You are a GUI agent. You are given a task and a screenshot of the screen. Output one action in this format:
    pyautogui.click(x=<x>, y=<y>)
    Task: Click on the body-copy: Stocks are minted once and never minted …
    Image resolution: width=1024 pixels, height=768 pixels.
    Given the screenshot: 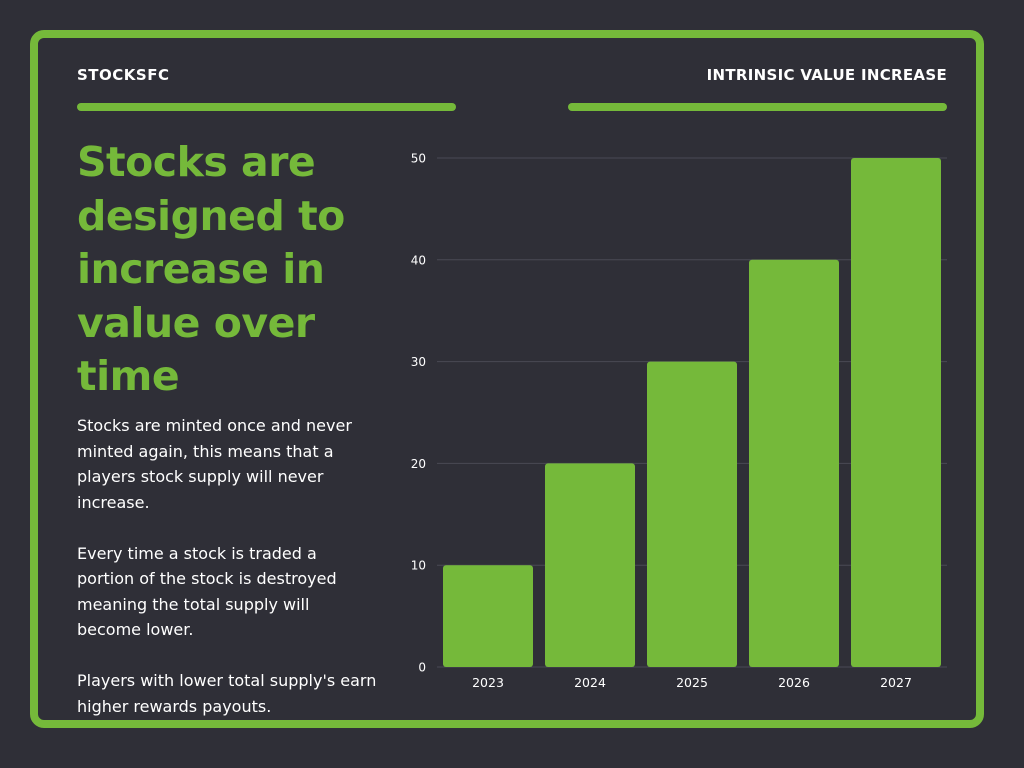 What is the action you would take?
    pyautogui.click(x=227, y=566)
    